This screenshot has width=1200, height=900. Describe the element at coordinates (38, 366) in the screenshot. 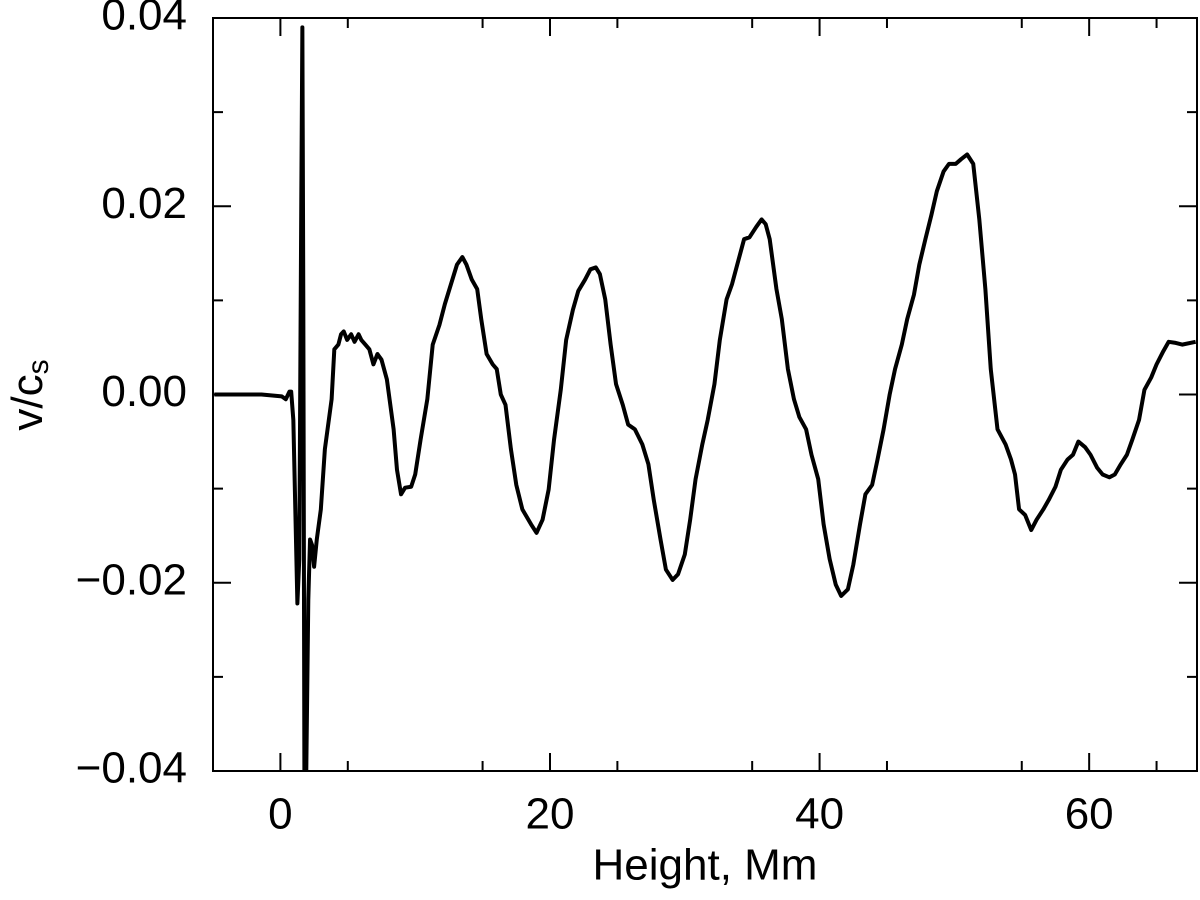

I see `y-axis-label-subscript: s` at that location.